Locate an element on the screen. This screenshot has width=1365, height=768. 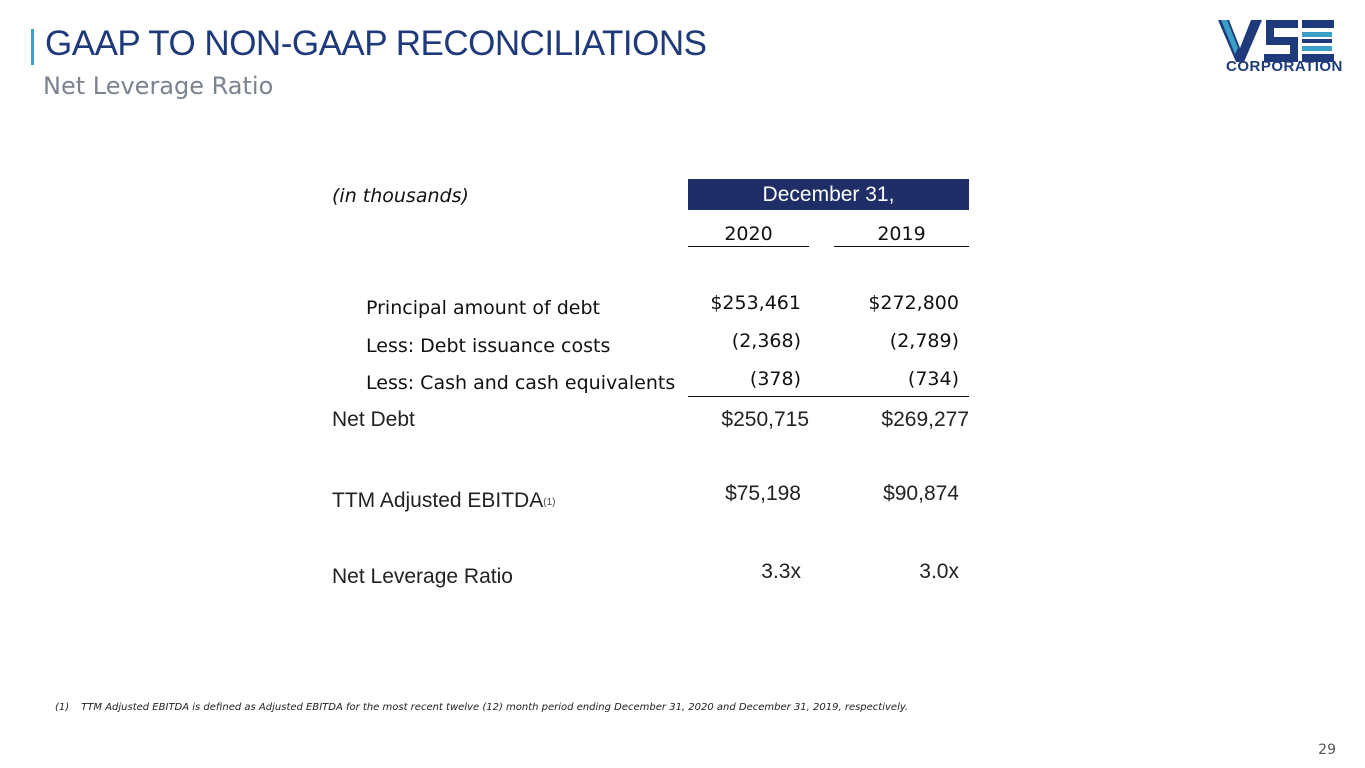
footnote-marker: (1) is located at coordinates (62, 707).